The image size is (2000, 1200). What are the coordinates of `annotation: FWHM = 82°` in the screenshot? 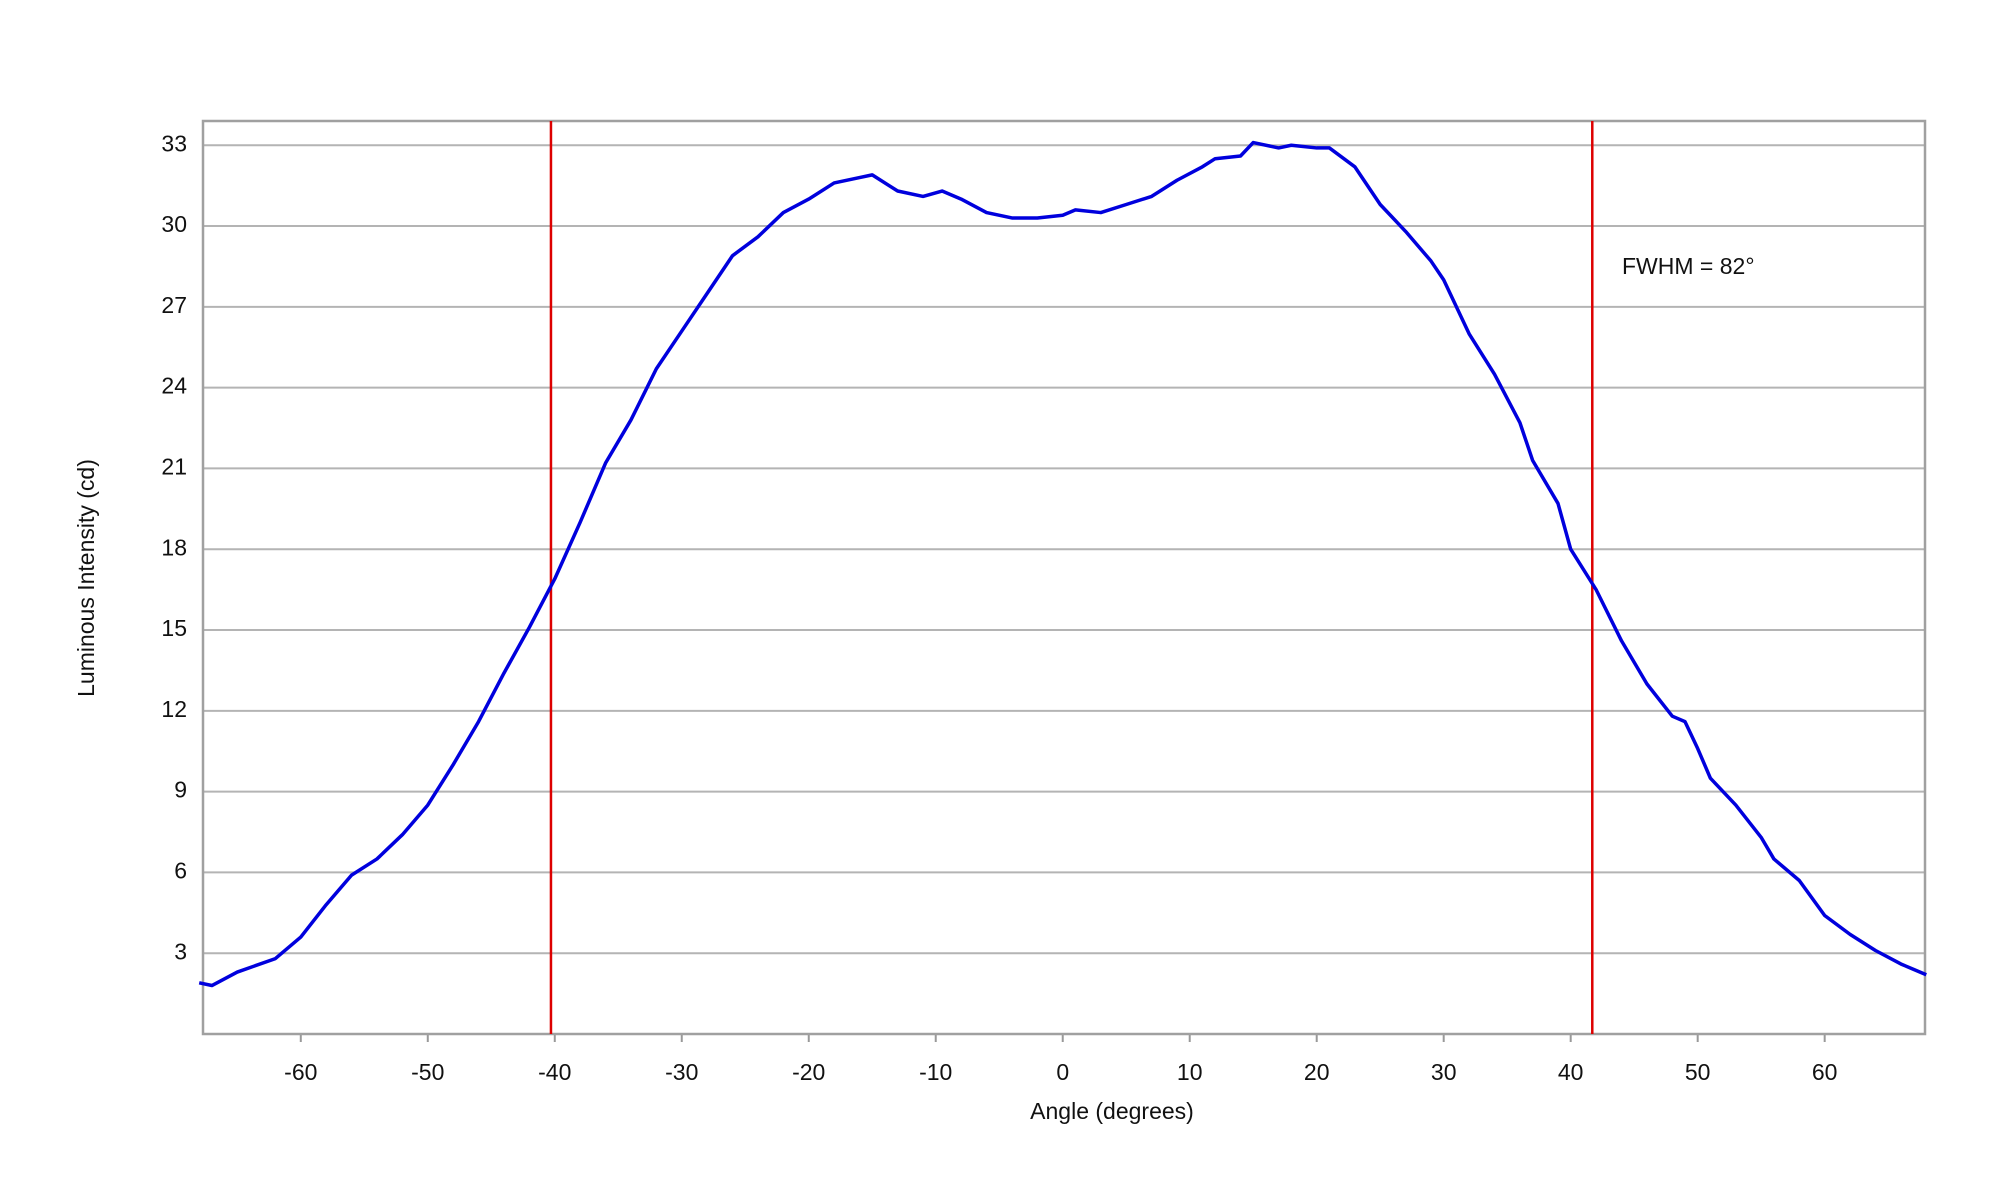 It's located at (1688, 266).